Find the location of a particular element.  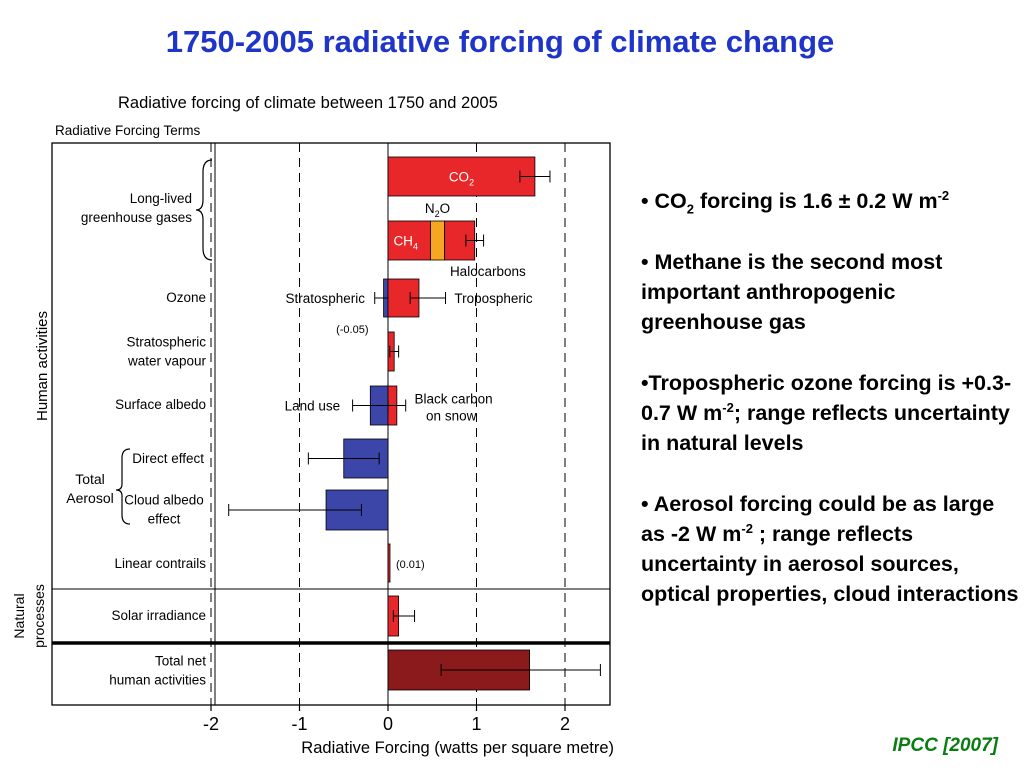

bar-label-black-carbon: Black carbon is located at coordinates (454, 399).